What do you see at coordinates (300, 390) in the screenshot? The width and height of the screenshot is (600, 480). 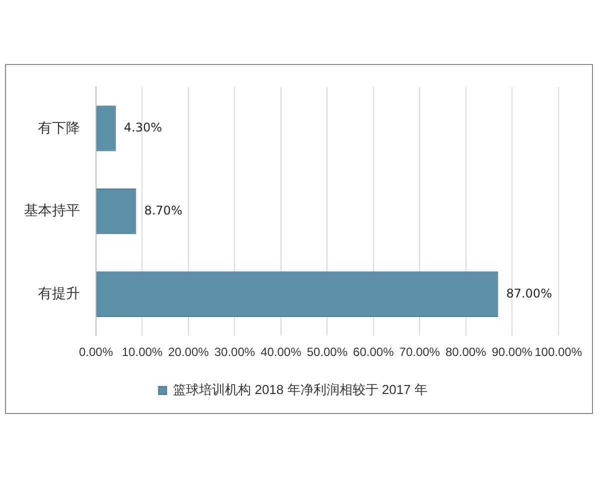 I see `legend-label: 篮球培训机构 2018 年净利润相较于 2017 年` at bounding box center [300, 390].